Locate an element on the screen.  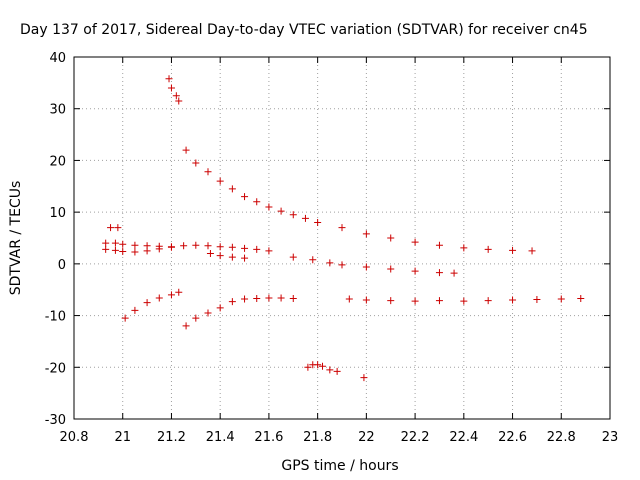
series-outliers-high is located at coordinates (145, 153).